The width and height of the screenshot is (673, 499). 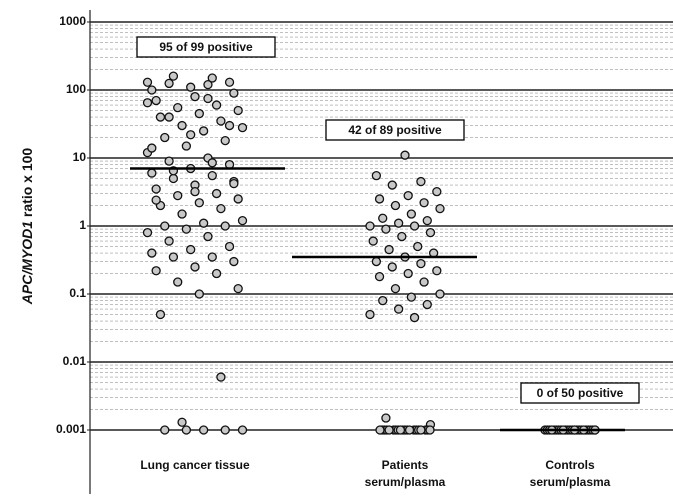 What do you see at coordinates (570, 465) in the screenshot?
I see `x-tick-label: Controls` at bounding box center [570, 465].